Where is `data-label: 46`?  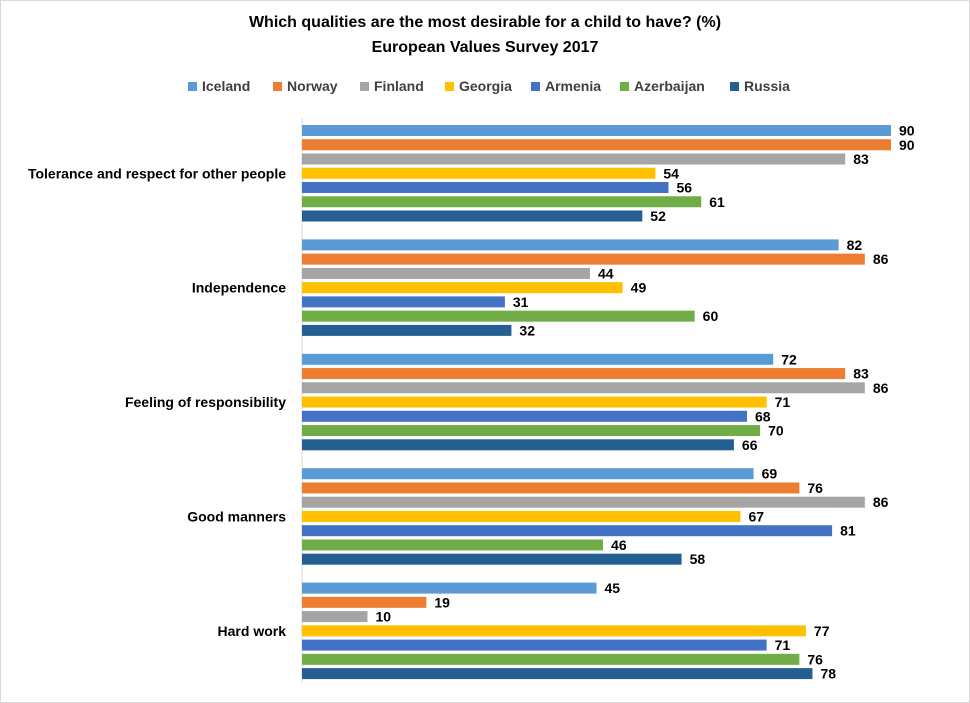
data-label: 46 is located at coordinates (619, 545).